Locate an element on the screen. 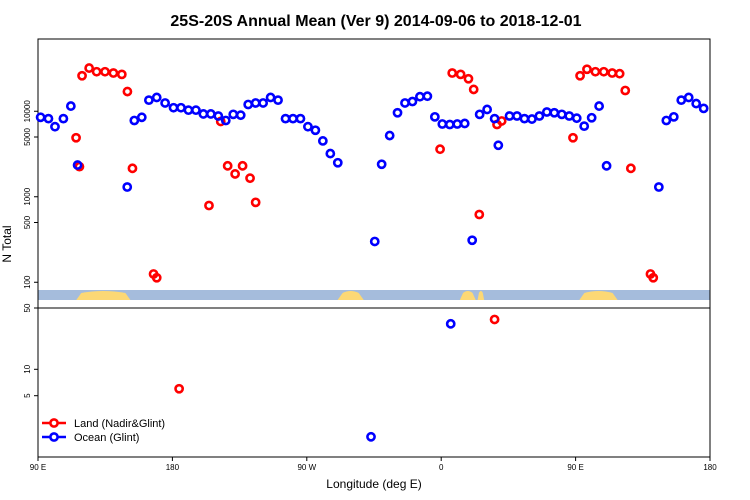 Image resolution: width=750 pixels, height=500 pixels. top-y-tick-label: 10000 is located at coordinates (27, 111).